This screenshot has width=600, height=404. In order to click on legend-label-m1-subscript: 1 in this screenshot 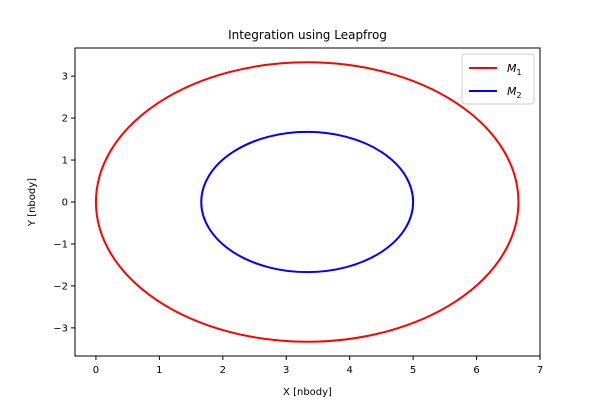, I will do `click(519, 72)`.